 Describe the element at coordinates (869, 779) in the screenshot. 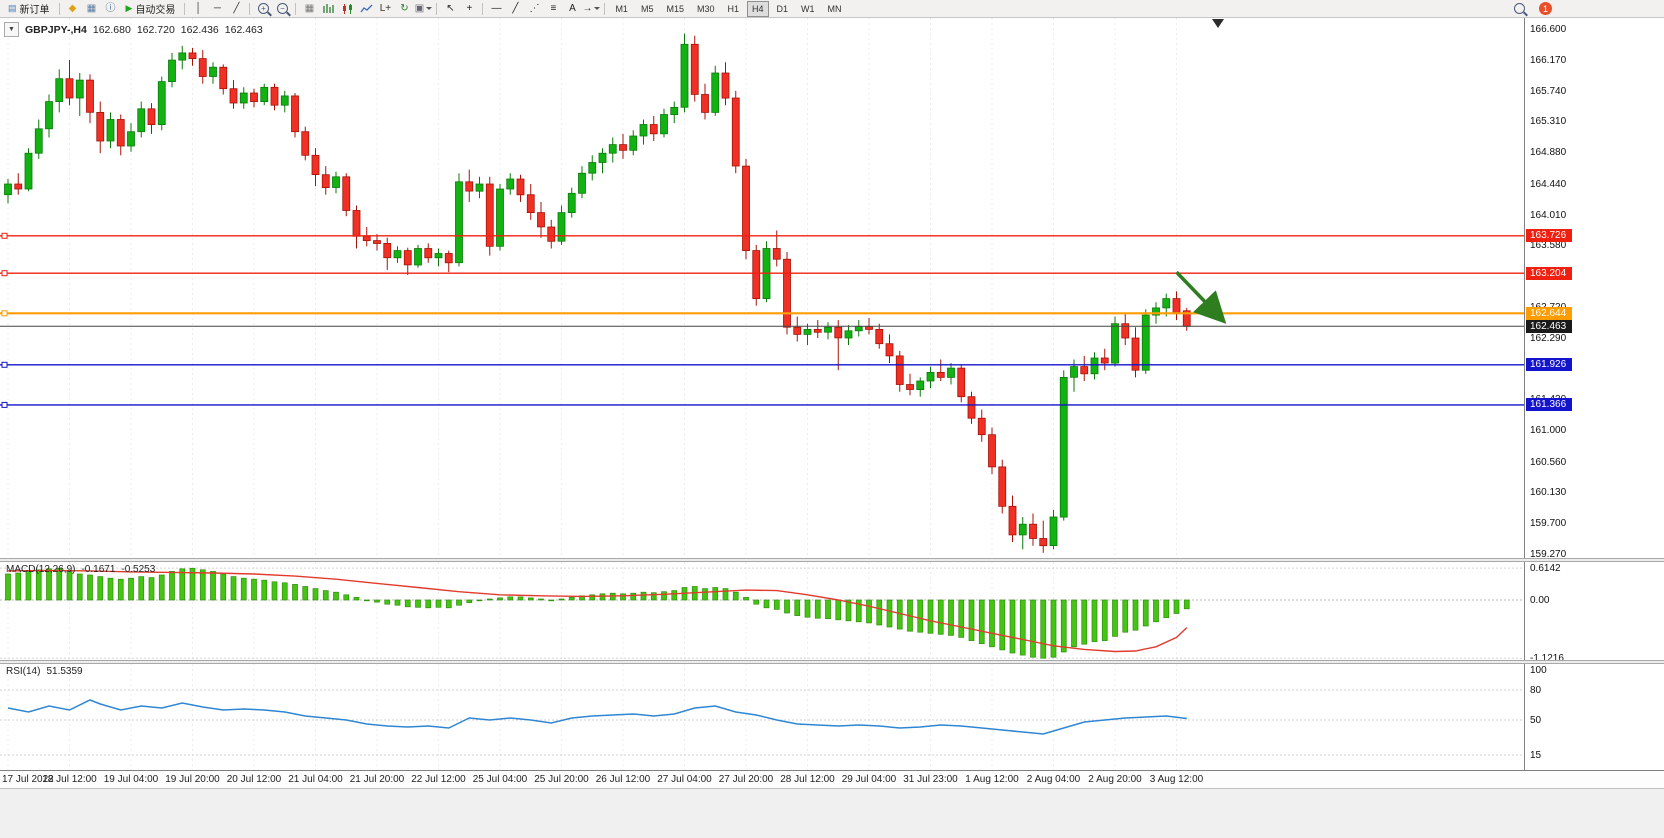

I see `time-axis-label: 29 Jul 04:00` at that location.